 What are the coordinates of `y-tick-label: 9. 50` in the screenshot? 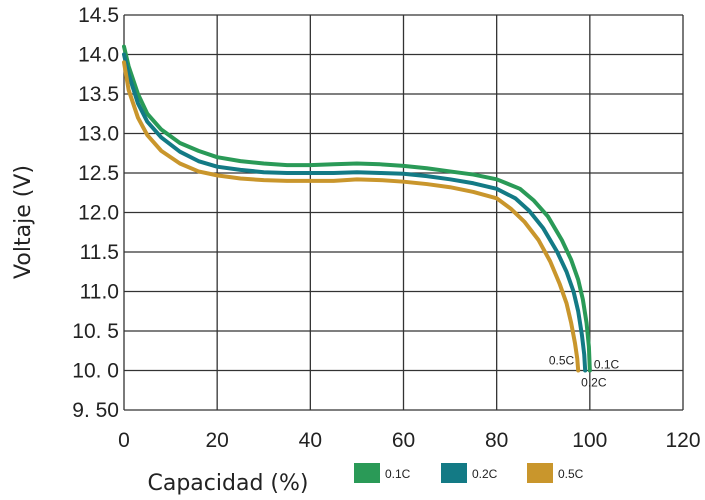 It's located at (95, 410).